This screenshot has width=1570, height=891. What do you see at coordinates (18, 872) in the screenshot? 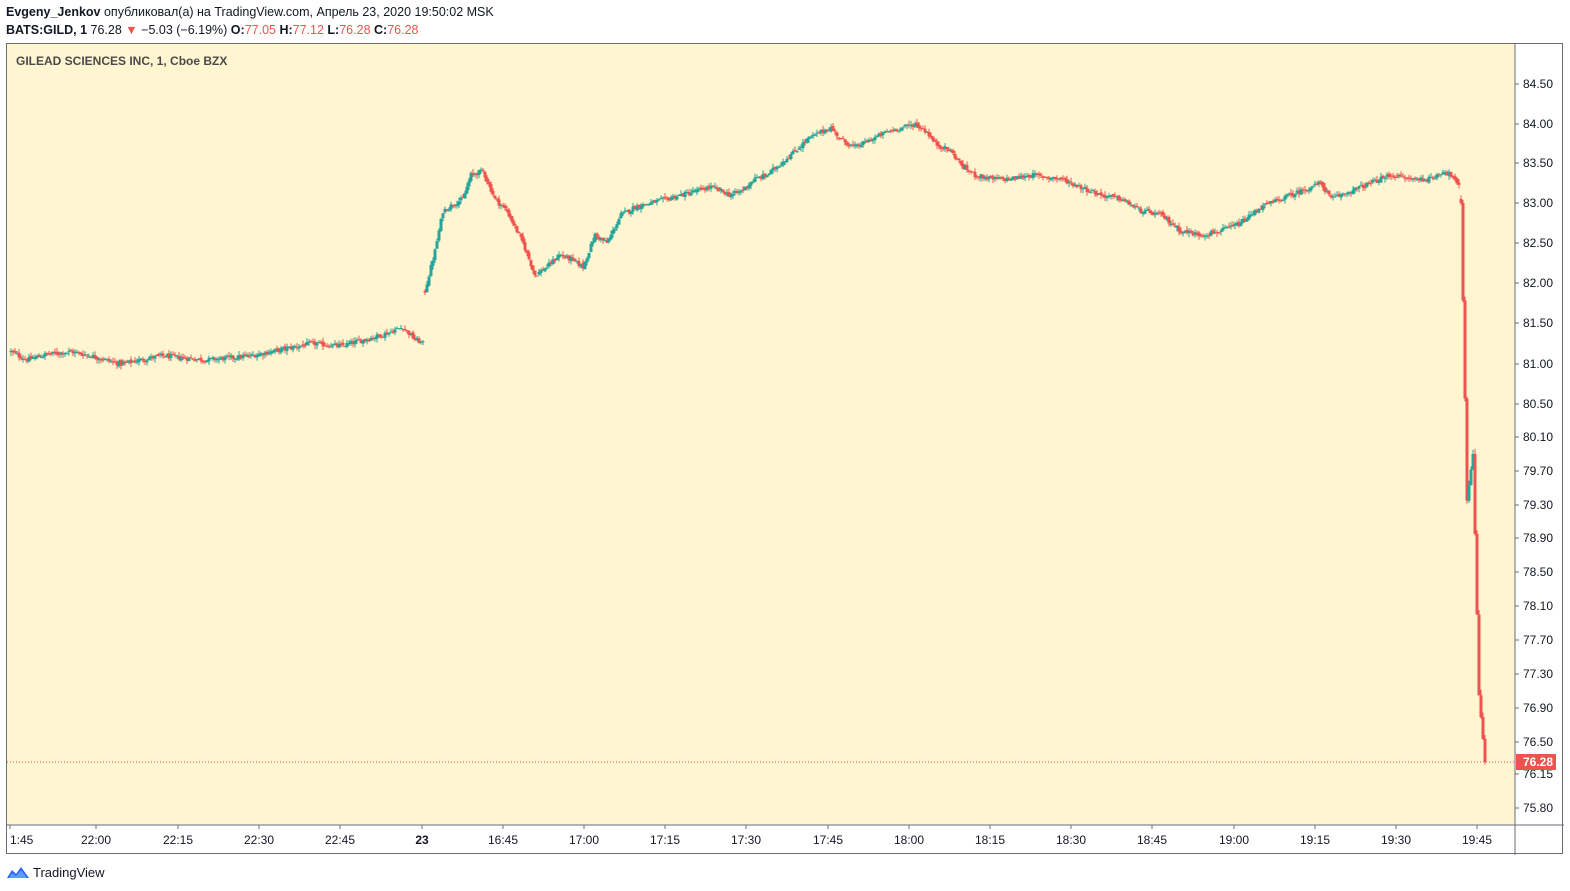
I see `tradingview-logo-icon` at bounding box center [18, 872].